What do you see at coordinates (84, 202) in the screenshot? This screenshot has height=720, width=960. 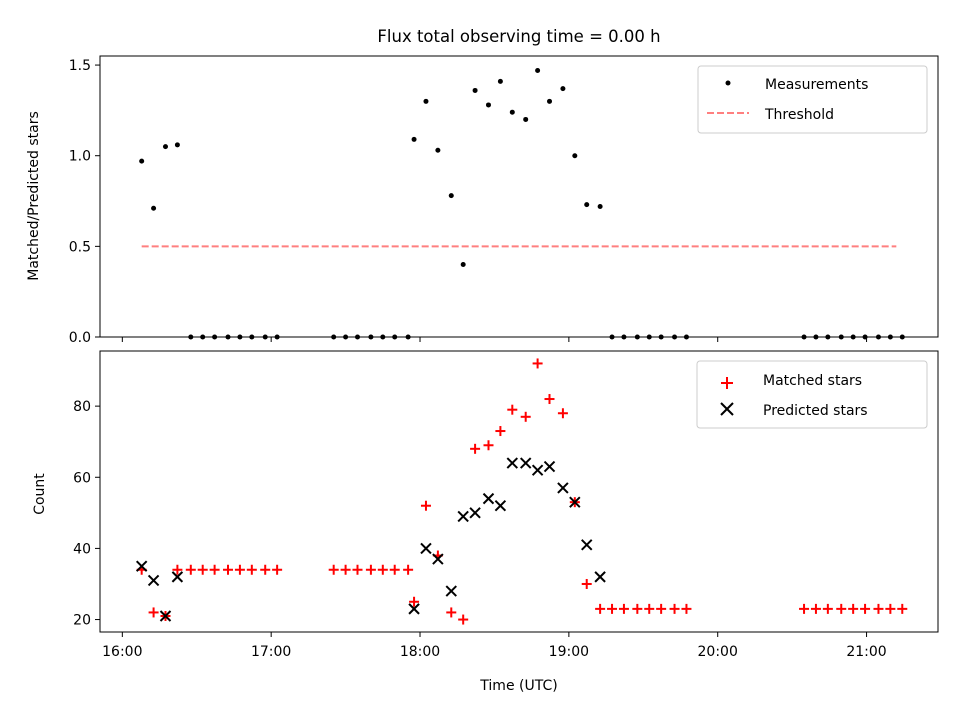 I see `top-y-ticks: 0.0 0.5 1.0 1.5` at bounding box center [84, 202].